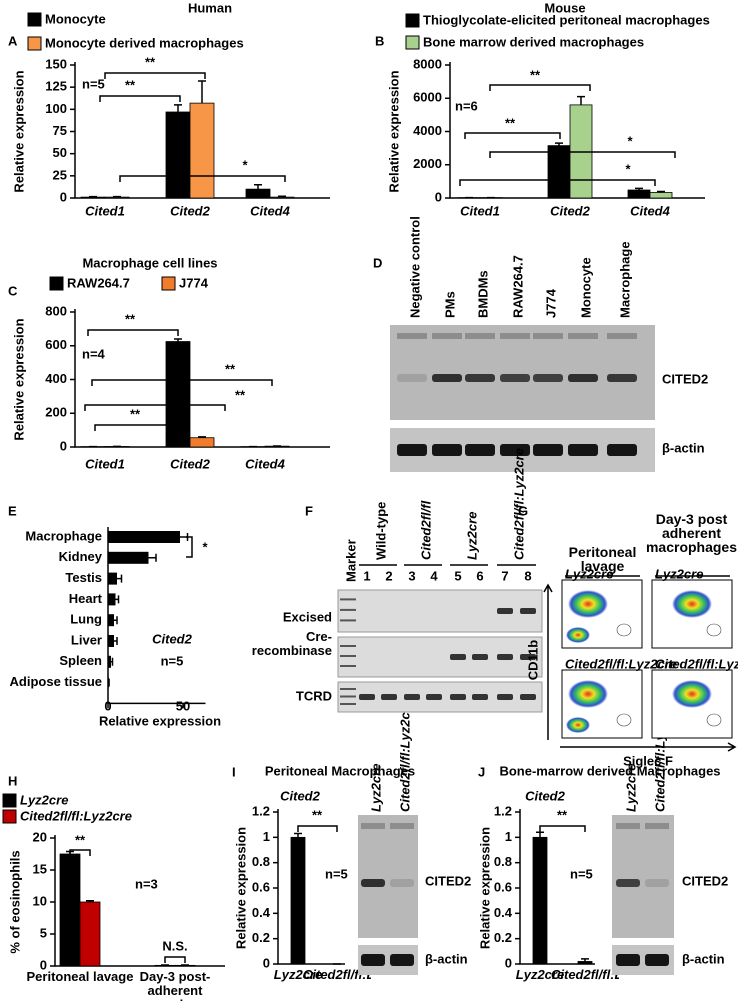 The height and width of the screenshot is (1001, 738). I want to click on x-tick-label-box: Lyz2cre, so click(298, 975).